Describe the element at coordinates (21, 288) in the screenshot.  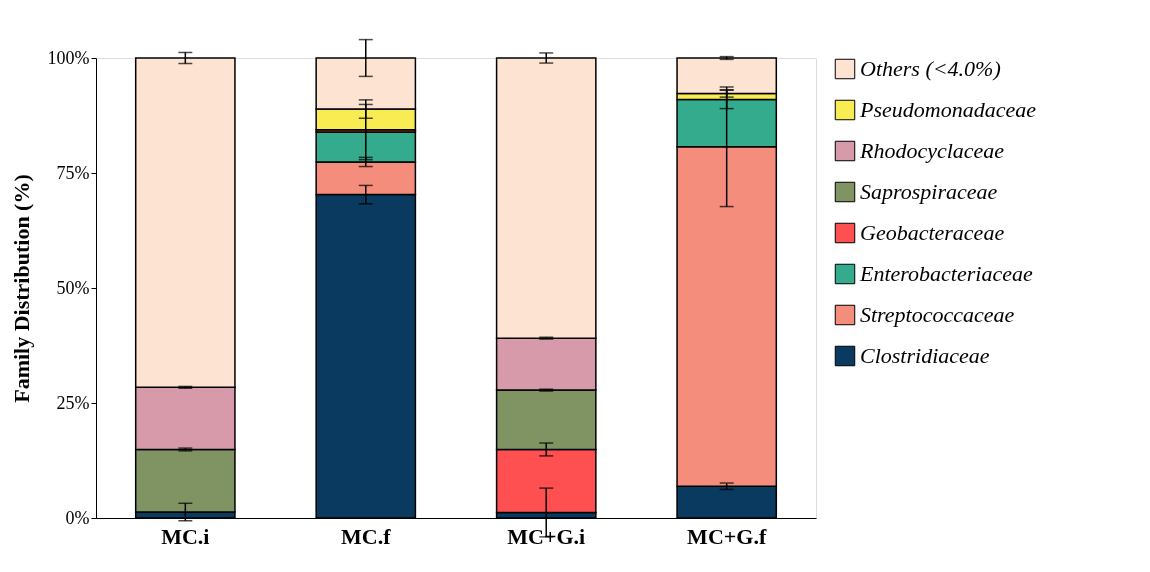
I see `y-axis-title: Family Distribution (%)` at that location.